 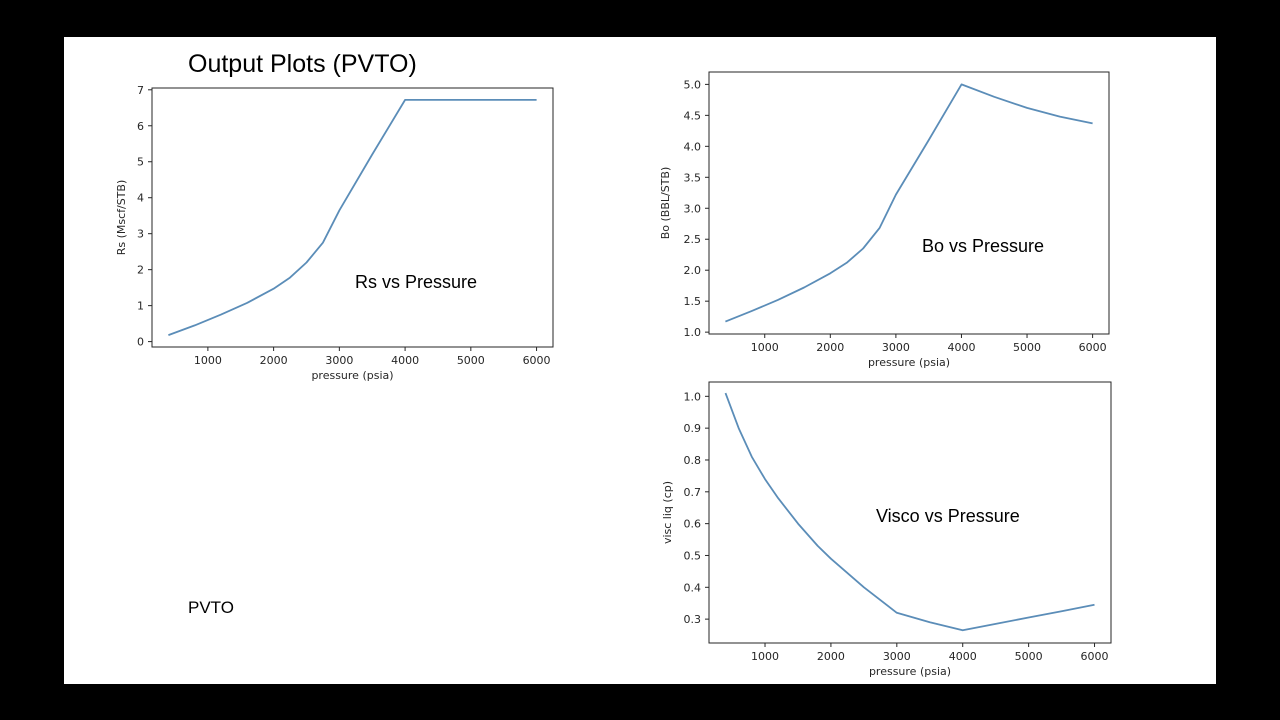 What do you see at coordinates (693, 115) in the screenshot?
I see `y-tick-label: 4.5` at bounding box center [693, 115].